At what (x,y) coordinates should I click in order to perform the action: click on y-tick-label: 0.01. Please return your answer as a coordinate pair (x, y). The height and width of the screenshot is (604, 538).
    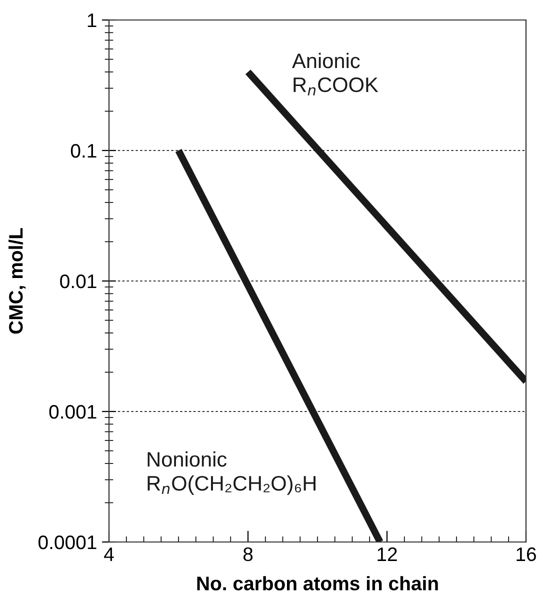
    Looking at the image, I should click on (78, 281).